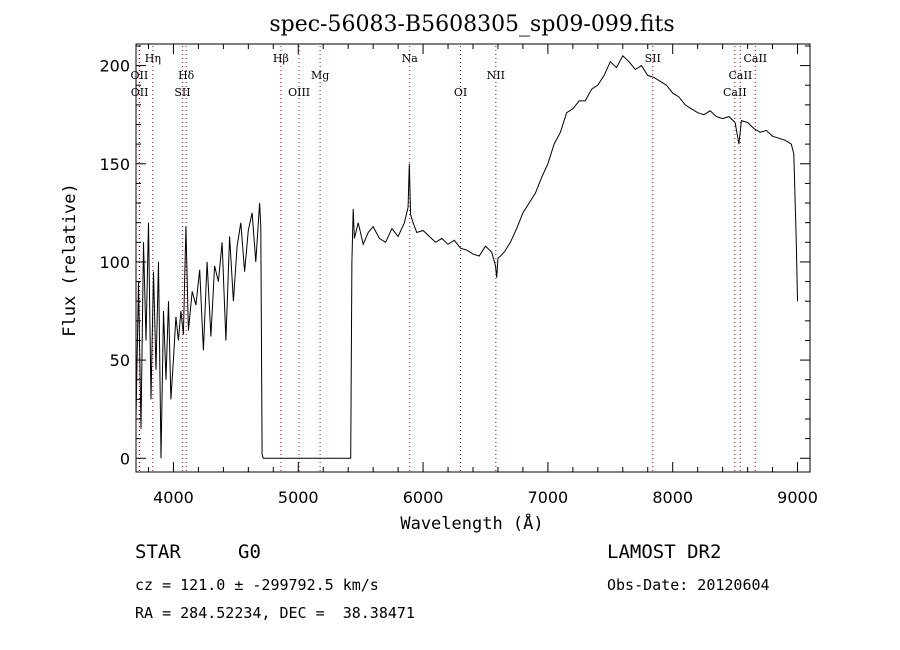 This screenshot has width=900, height=650. What do you see at coordinates (471, 523) in the screenshot?
I see `x-axis-label: Wavelength (Å)` at bounding box center [471, 523].